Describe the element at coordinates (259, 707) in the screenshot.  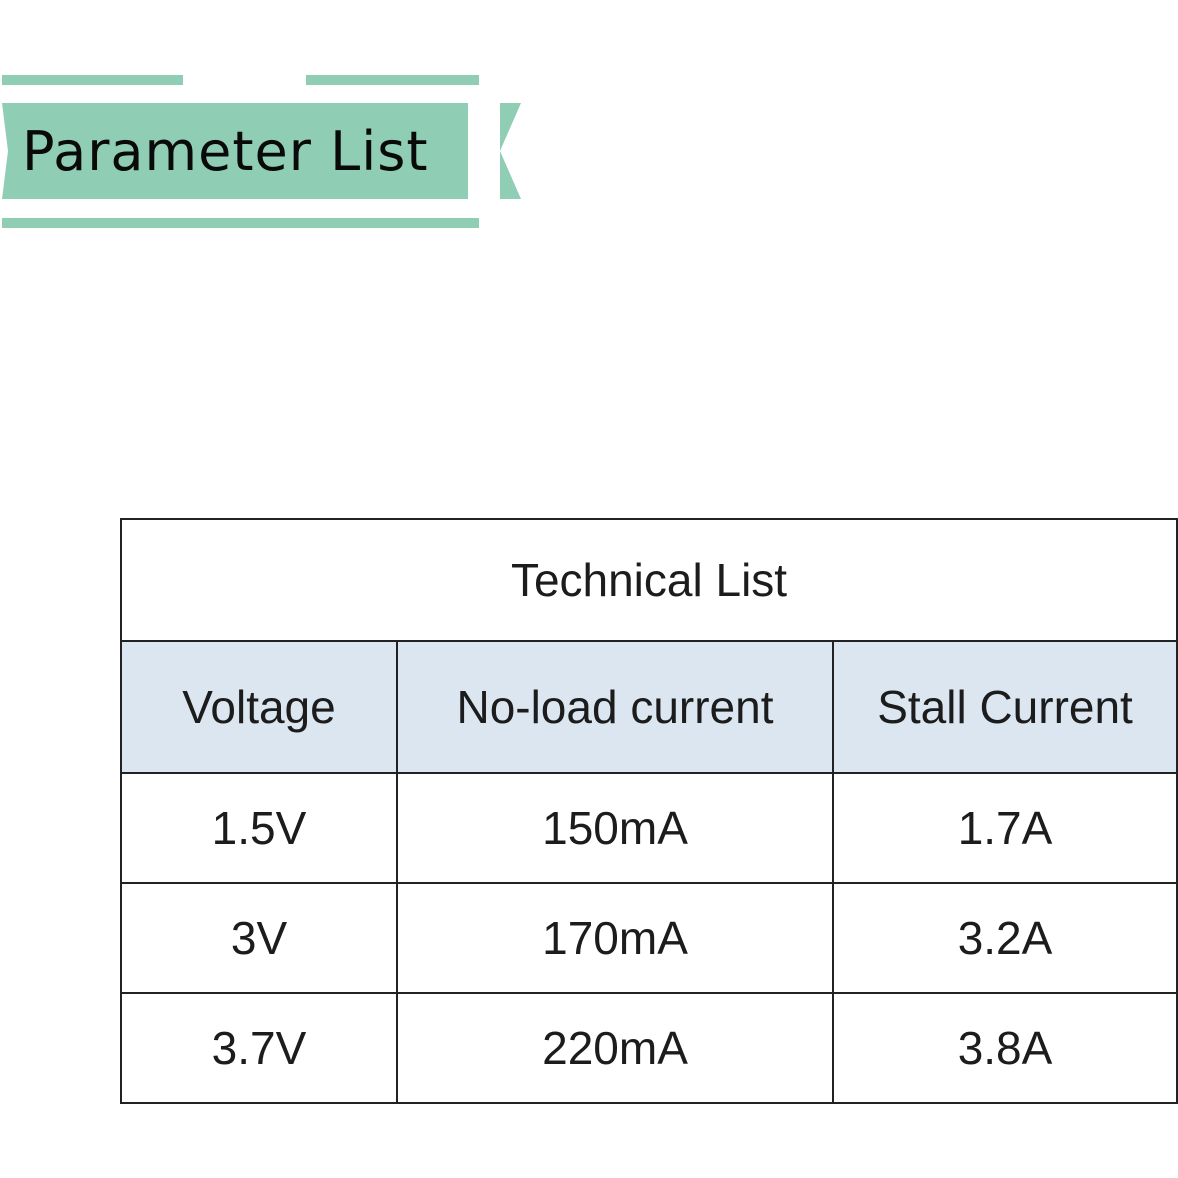
I see `column-header: Voltage` at that location.